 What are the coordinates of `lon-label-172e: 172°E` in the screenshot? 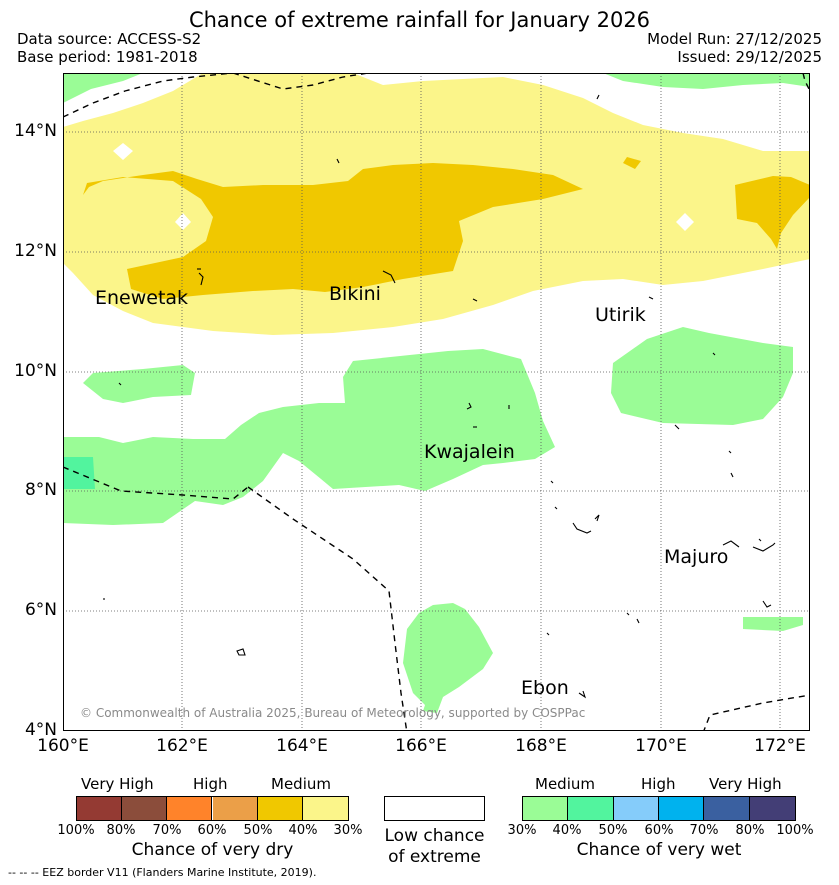 It's located at (780, 746).